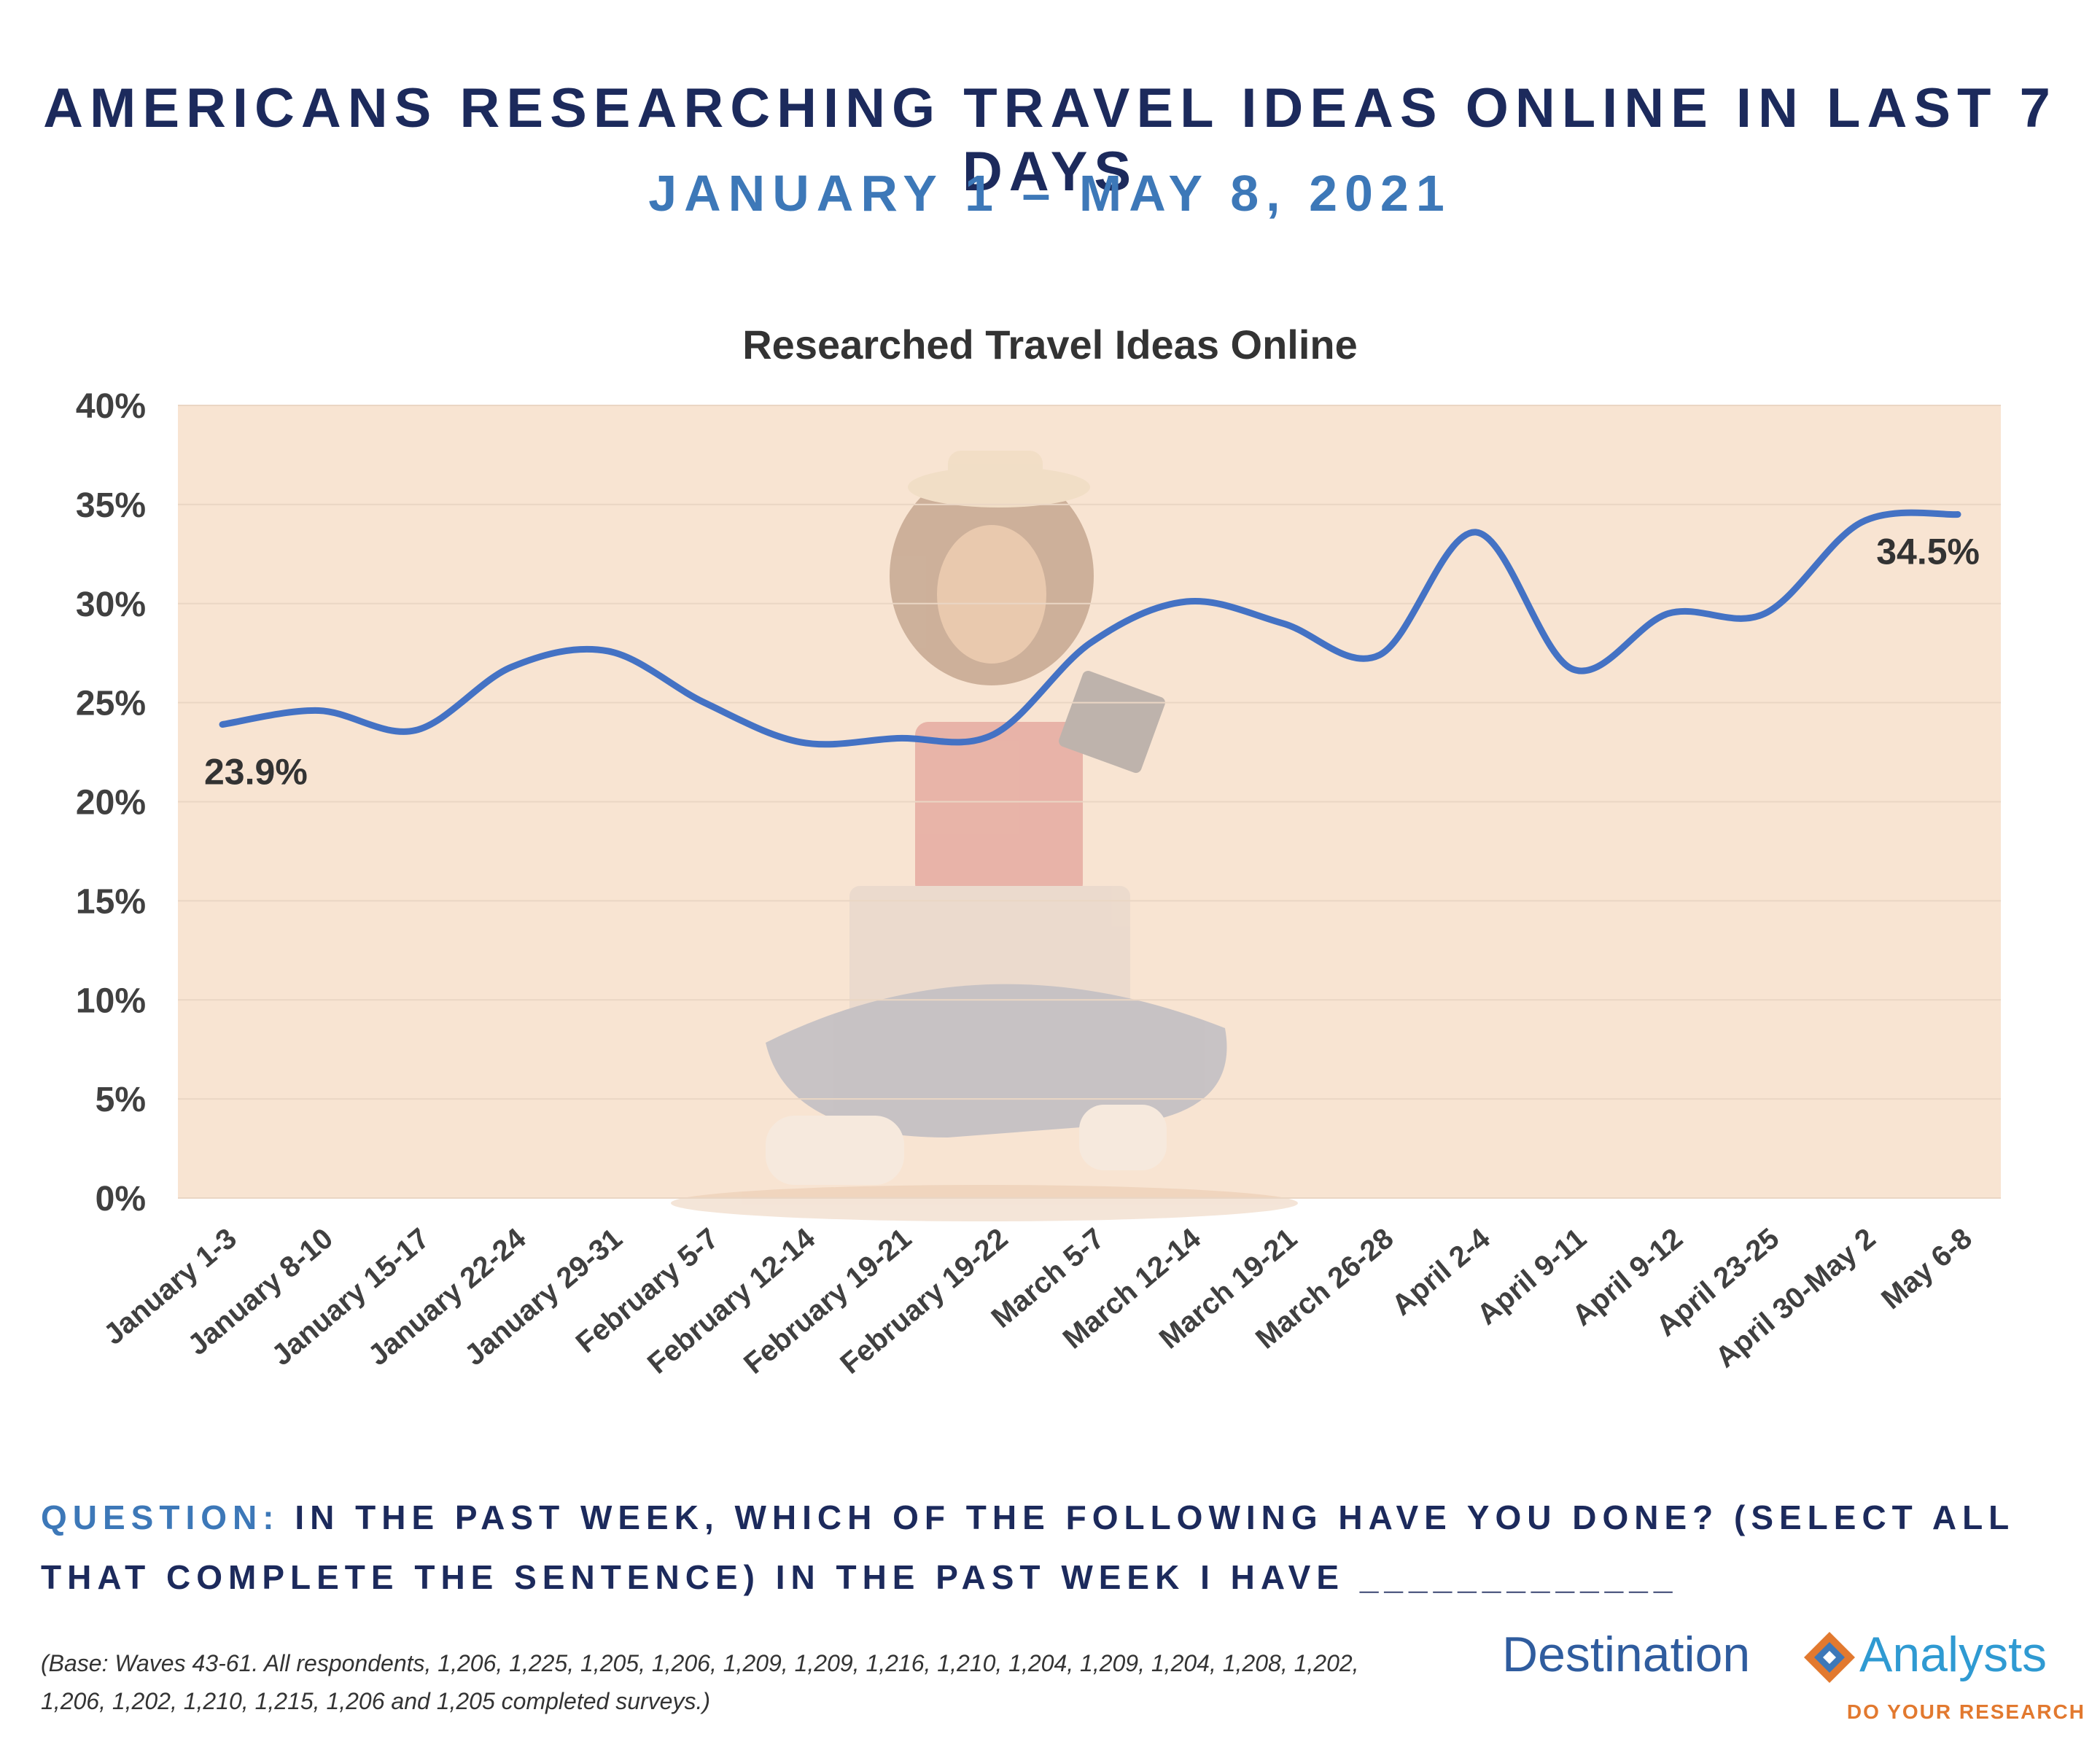 This screenshot has height=1750, width=2100. I want to click on y-tick-label: 10%, so click(111, 1000).